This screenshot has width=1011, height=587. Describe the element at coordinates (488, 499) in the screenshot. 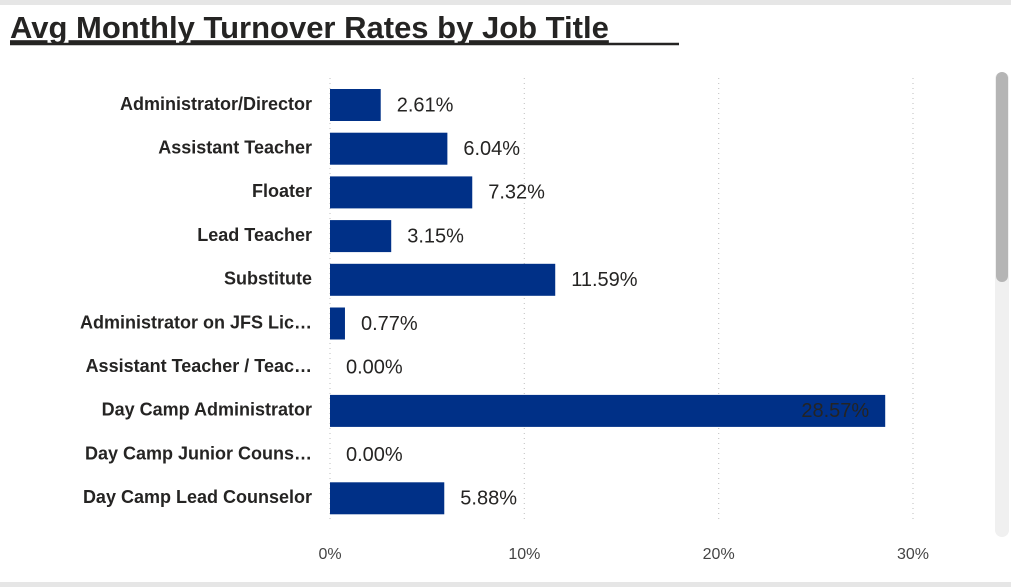

I see `data-label: 5.88%` at that location.